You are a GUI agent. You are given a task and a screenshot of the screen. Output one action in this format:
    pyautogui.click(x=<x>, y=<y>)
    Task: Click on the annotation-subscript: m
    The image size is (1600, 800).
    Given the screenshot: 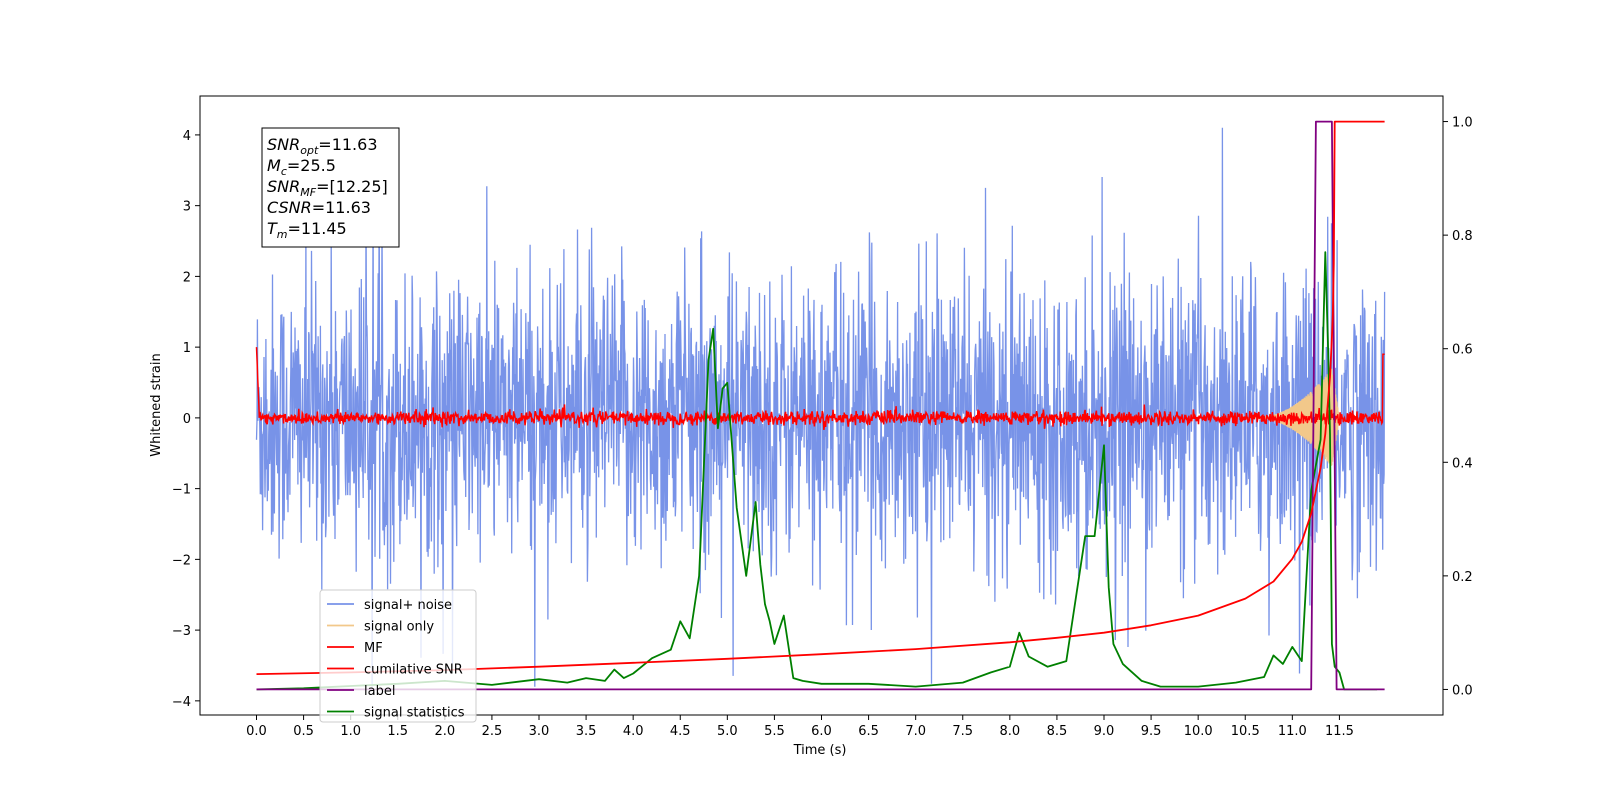 What is the action you would take?
    pyautogui.click(x=282, y=234)
    